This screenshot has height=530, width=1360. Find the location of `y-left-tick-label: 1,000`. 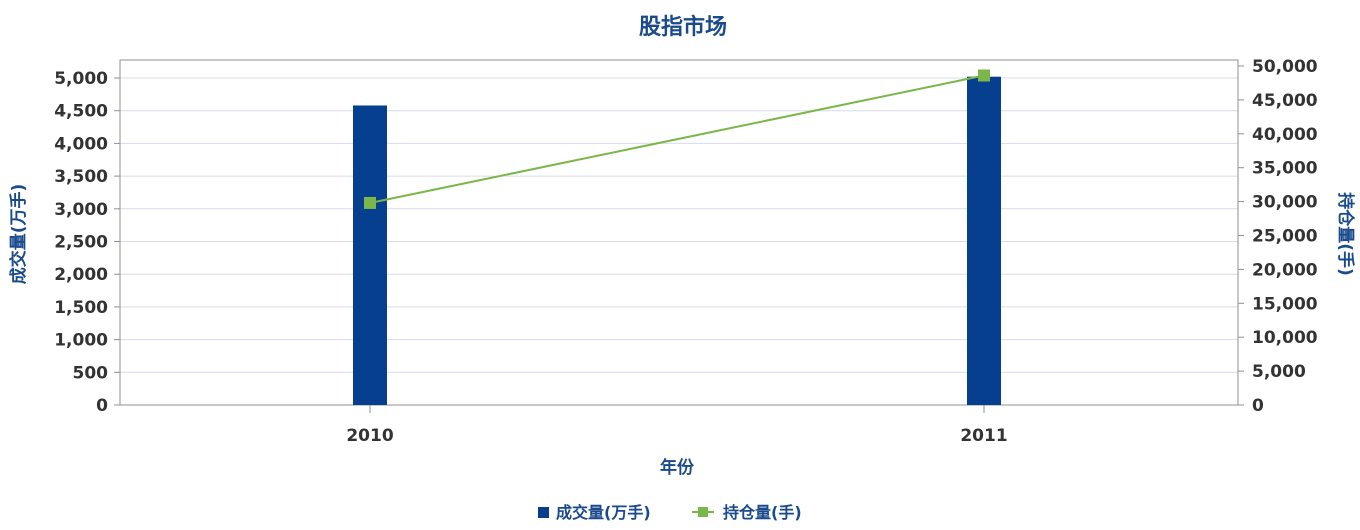

y-left-tick-label: 1,000 is located at coordinates (81, 341).